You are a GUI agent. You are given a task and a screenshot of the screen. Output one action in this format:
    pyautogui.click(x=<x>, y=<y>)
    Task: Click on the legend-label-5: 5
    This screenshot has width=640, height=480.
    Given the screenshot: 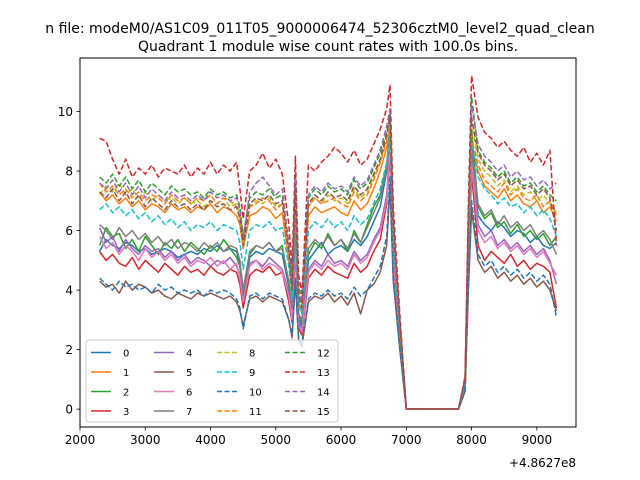 What is the action you would take?
    pyautogui.click(x=189, y=373)
    